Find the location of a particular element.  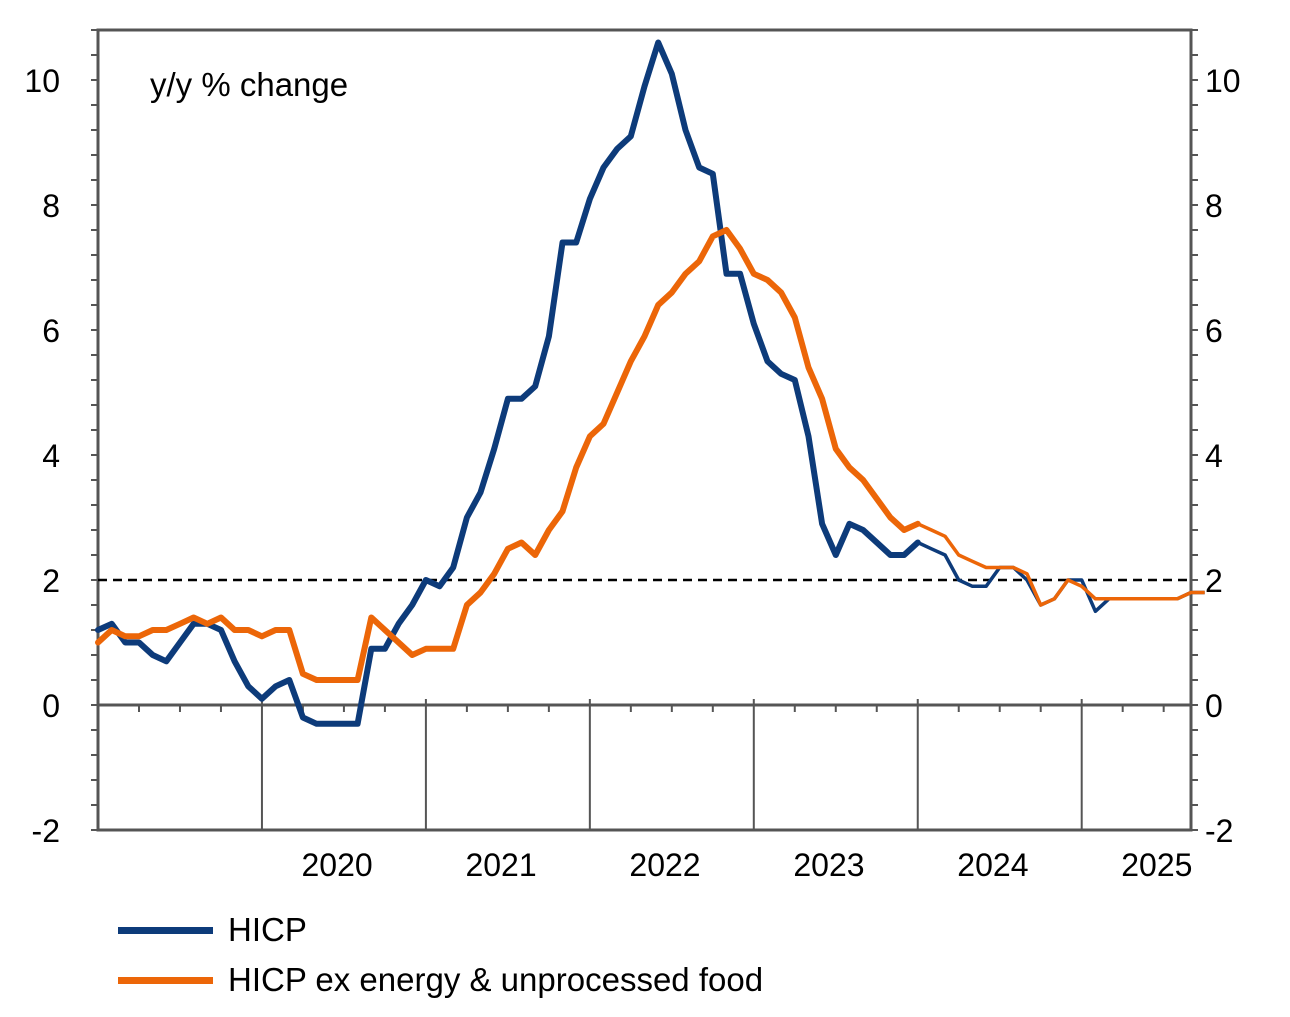

x-tick-label: 2021 is located at coordinates (500, 865).